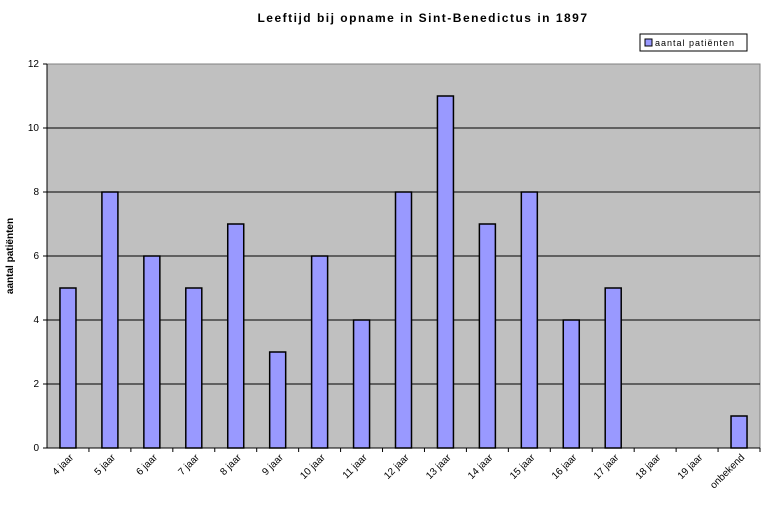 This screenshot has height=510, width=771. Describe the element at coordinates (481, 467) in the screenshot. I see `x-tick-label: 14 jaar` at that location.